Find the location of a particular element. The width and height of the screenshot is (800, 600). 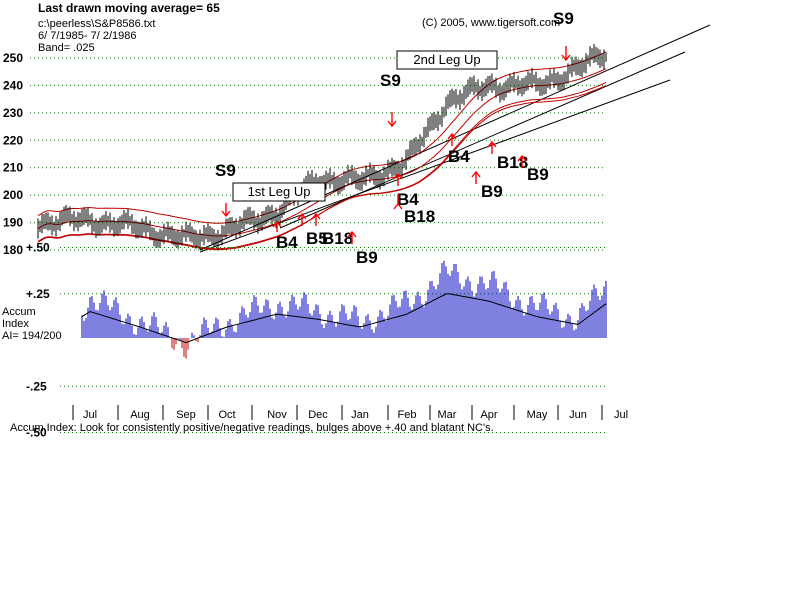

leg-label: 1st Leg Up is located at coordinates (279, 191).